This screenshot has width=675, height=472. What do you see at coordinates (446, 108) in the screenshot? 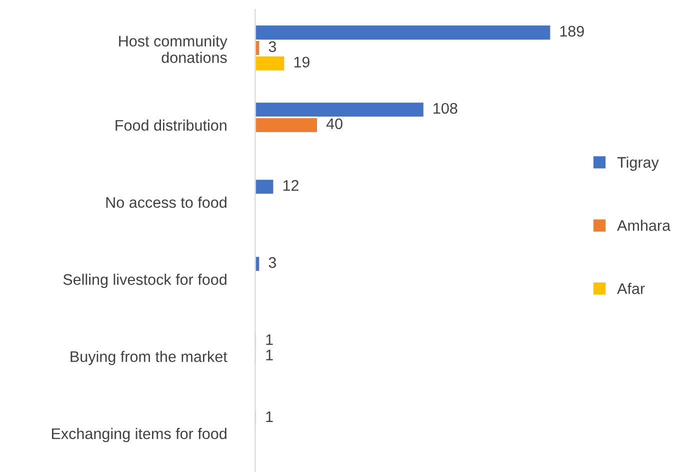
I see `data-label: 108` at bounding box center [446, 108].